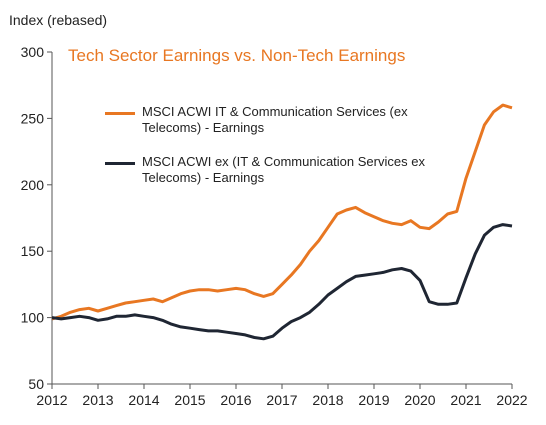 The image size is (546, 425). What do you see at coordinates (36, 384) in the screenshot?
I see `y-tick-label: 50` at bounding box center [36, 384].